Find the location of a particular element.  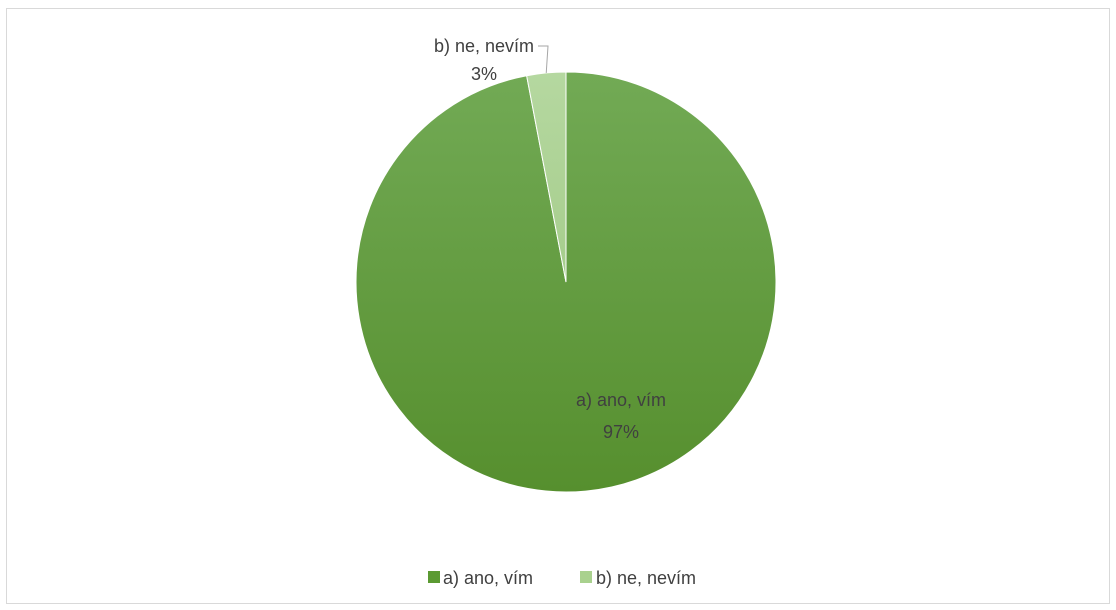

data-label-value-0: 97% is located at coordinates (621, 432).